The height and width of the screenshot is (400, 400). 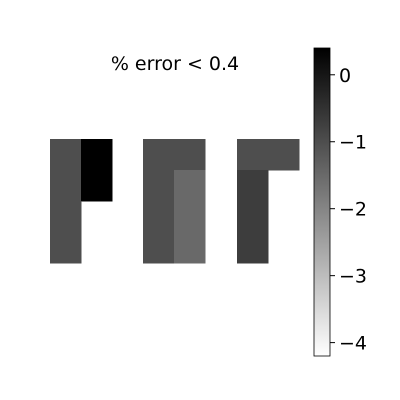 I want to click on colorbar-ticks: 0 −1 −2 −3 −4, so click(x=348, y=210).